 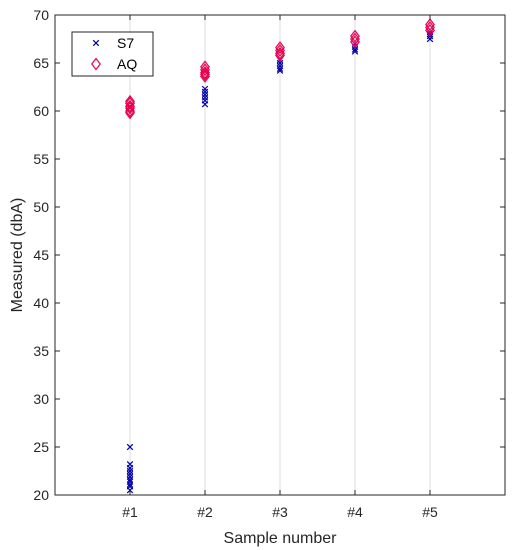 I want to click on legend: S7 AQ, so click(x=112, y=54).